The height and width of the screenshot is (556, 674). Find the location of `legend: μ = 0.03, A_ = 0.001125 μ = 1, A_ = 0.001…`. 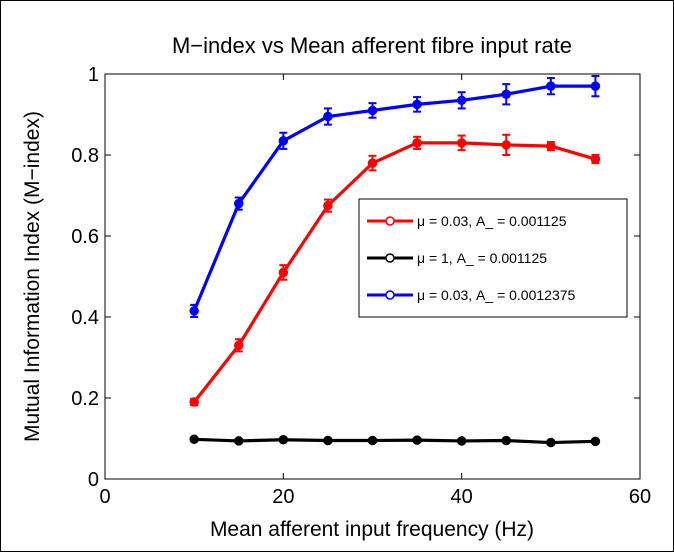

legend: μ = 0.03, A_ = 0.001125 μ = 1, A_ = 0.001… is located at coordinates (493, 258).